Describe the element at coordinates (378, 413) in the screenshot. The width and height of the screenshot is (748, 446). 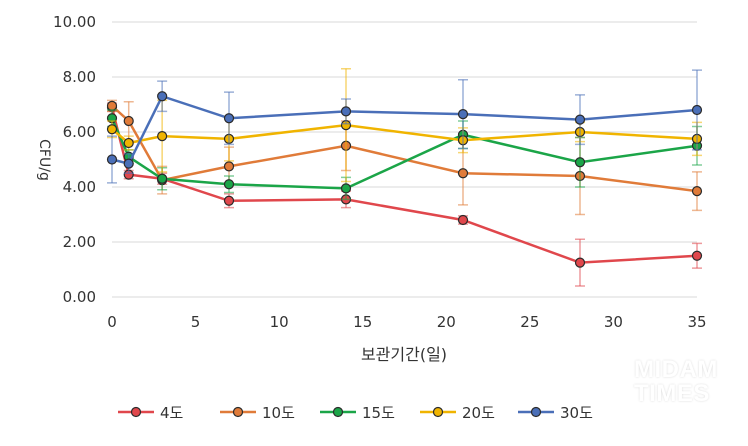
I see `legend-label: 15도` at that location.